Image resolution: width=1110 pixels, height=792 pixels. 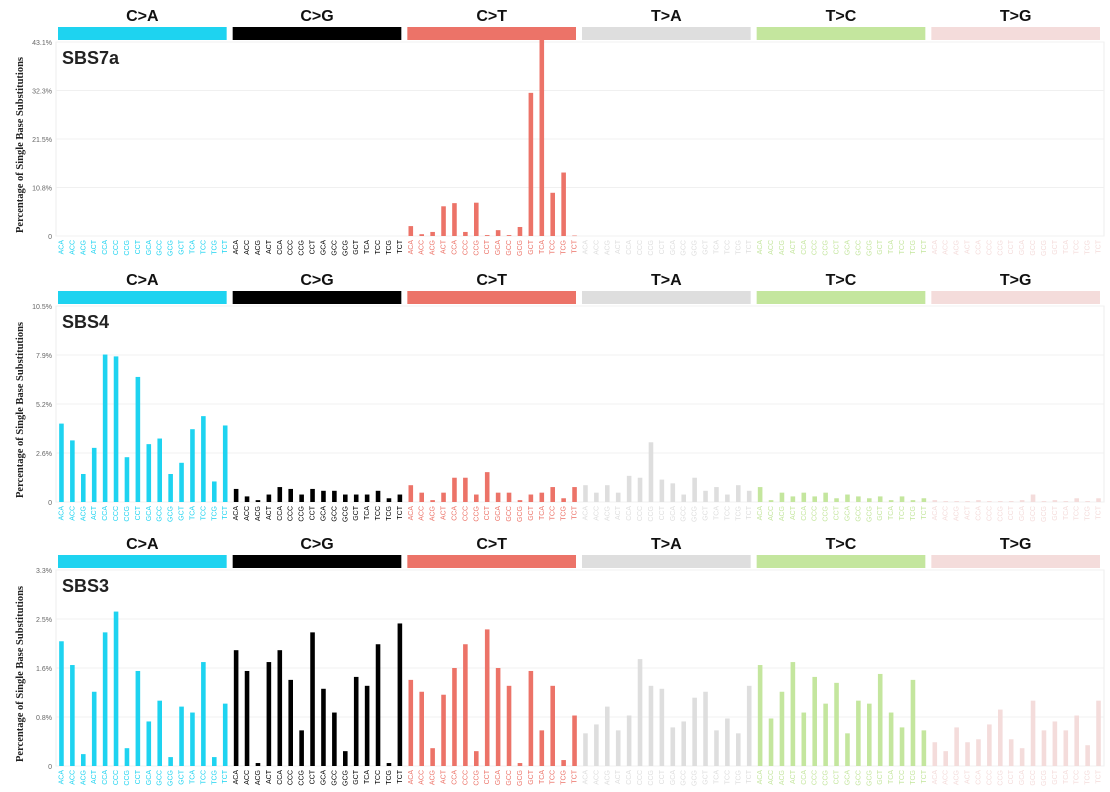 I want to click on mutation-band, so click(x=666, y=33).